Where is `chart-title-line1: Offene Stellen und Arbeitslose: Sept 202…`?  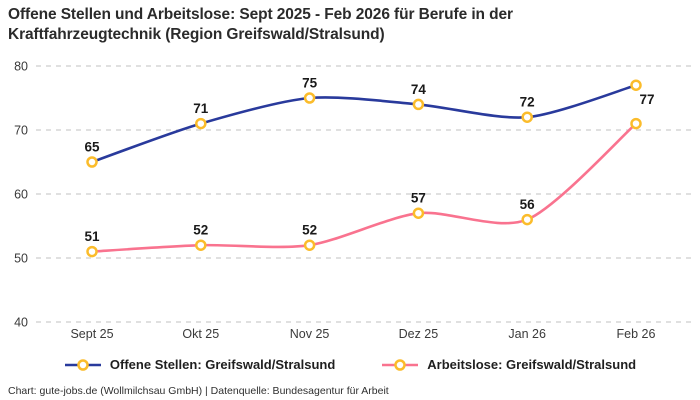
chart-title-line1: Offene Stellen und Arbeitslose: Sept 202… is located at coordinates (260, 14).